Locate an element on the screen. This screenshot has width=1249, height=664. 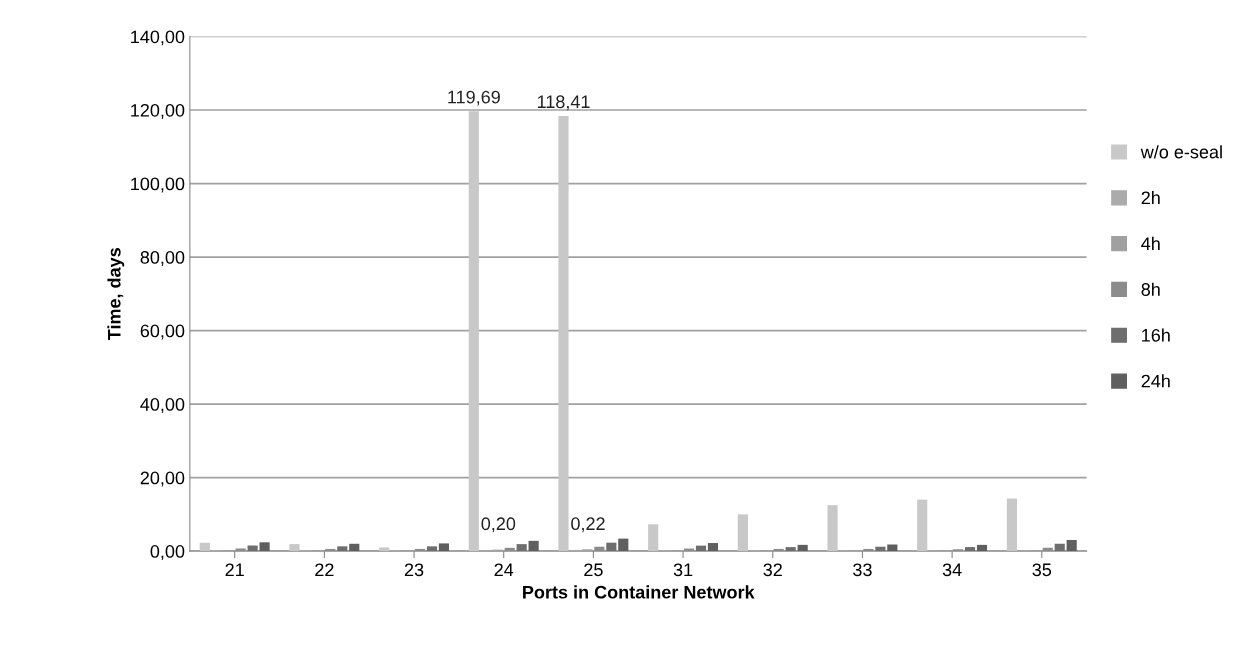
y-tick-label: 120,00 is located at coordinates (158, 111).